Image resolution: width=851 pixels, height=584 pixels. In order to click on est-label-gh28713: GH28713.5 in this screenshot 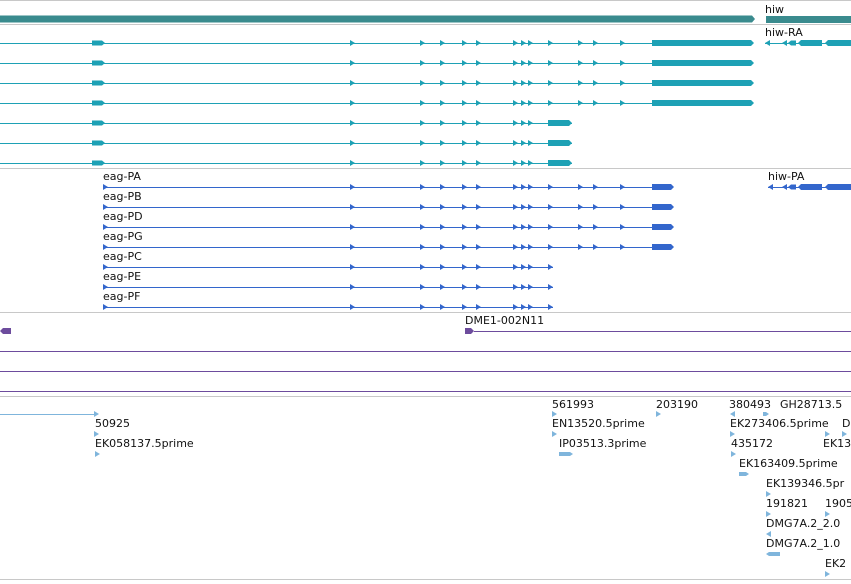, I will do `click(811, 404)`.